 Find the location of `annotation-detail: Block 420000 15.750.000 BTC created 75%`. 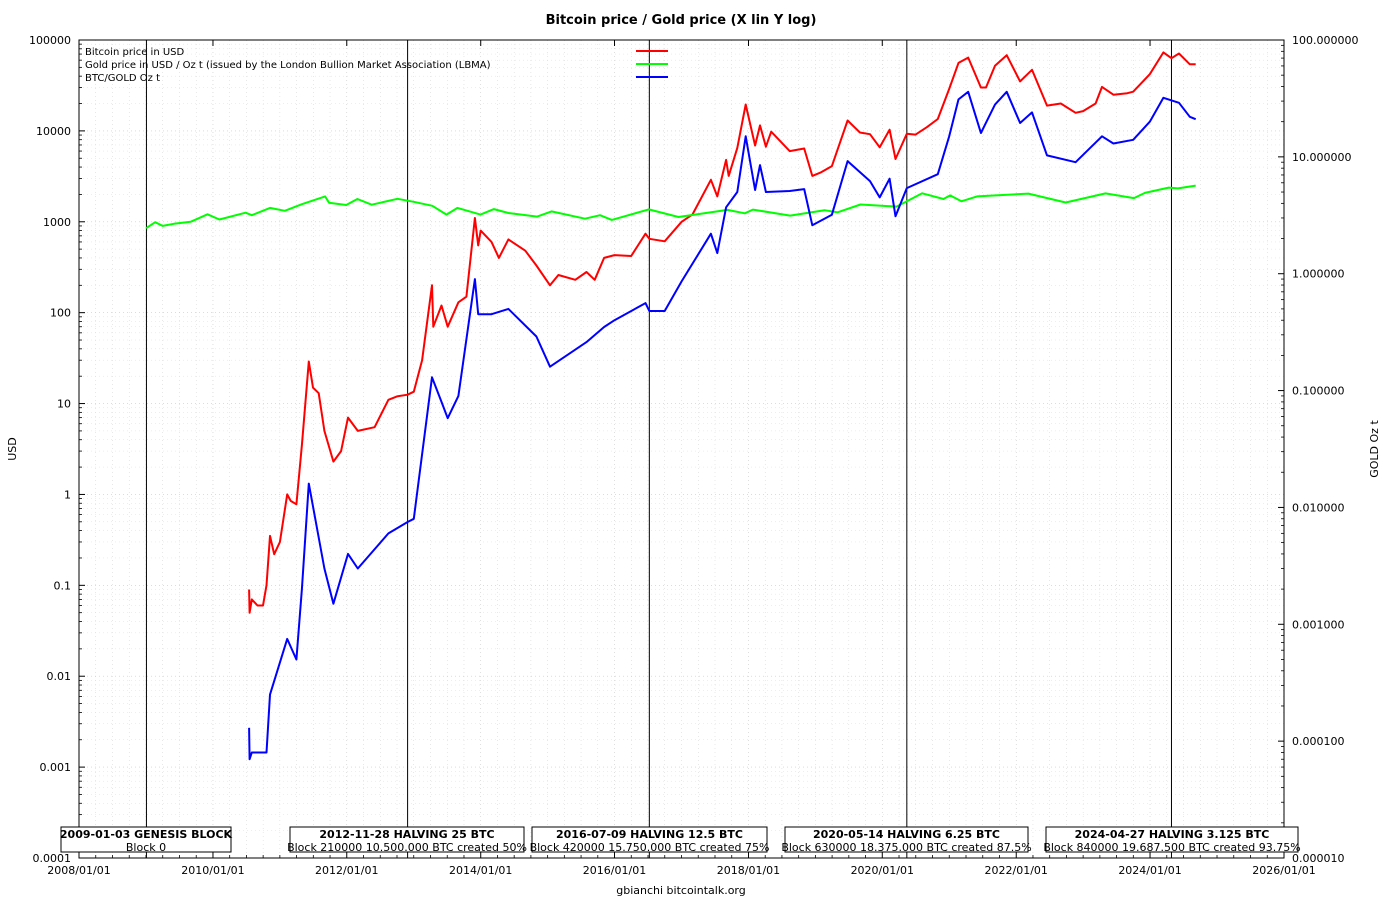

annotation-detail: Block 420000 15.750.000 BTC created 75% is located at coordinates (650, 847).